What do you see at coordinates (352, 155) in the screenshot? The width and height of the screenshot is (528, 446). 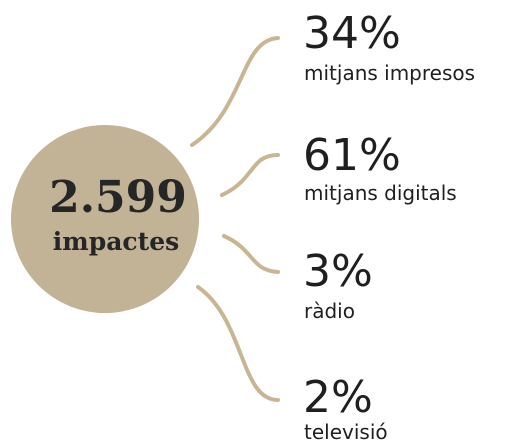 I see `item-value: 61%` at bounding box center [352, 155].